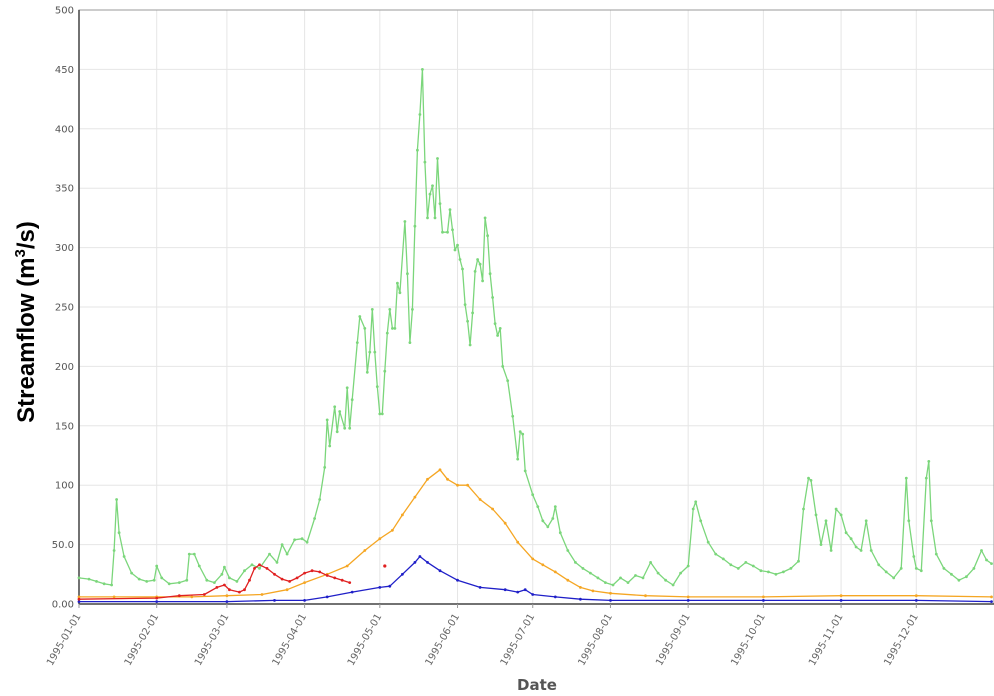 This screenshot has height=696, width=994. Describe the element at coordinates (537, 685) in the screenshot. I see `x-axis-title: Date` at that location.